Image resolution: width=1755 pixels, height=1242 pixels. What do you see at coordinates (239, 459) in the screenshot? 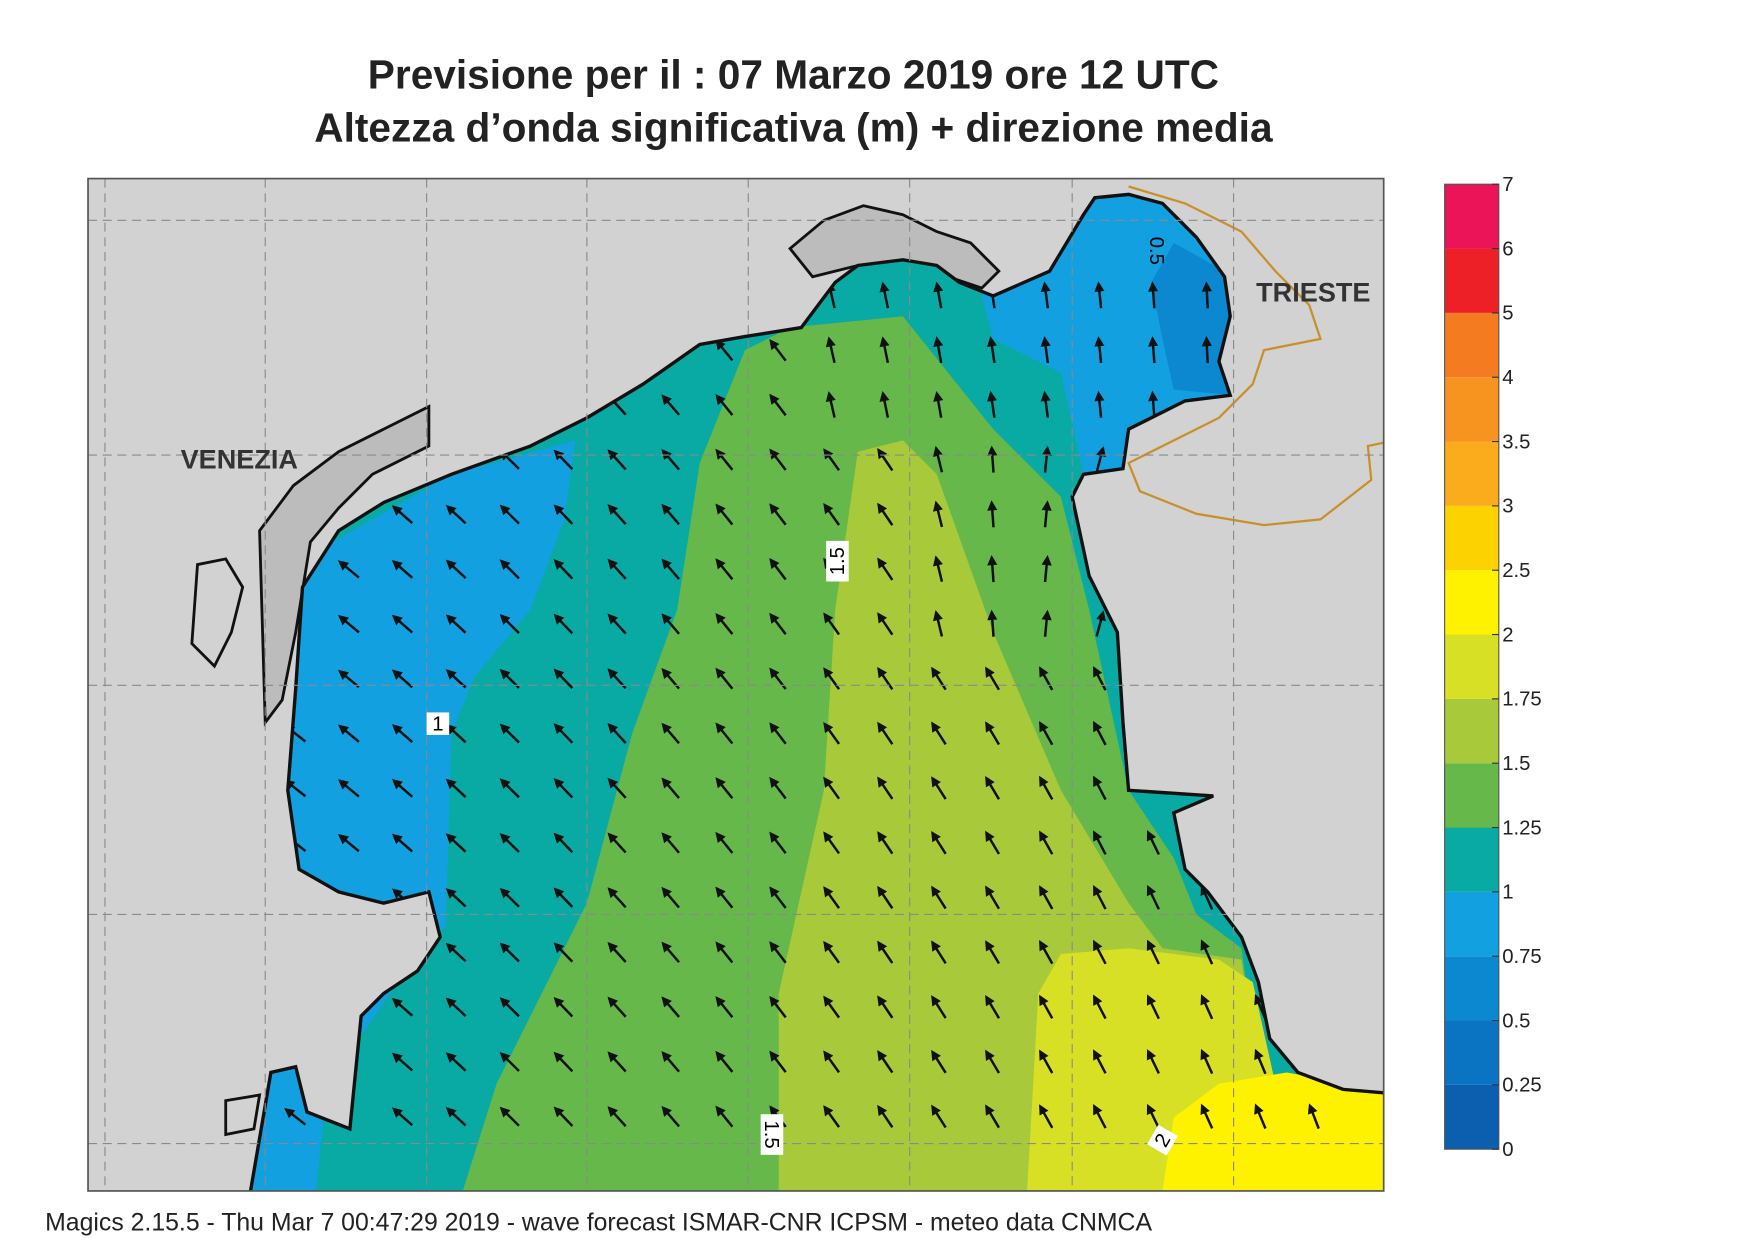
I see `city-label: VENEZIA` at bounding box center [239, 459].